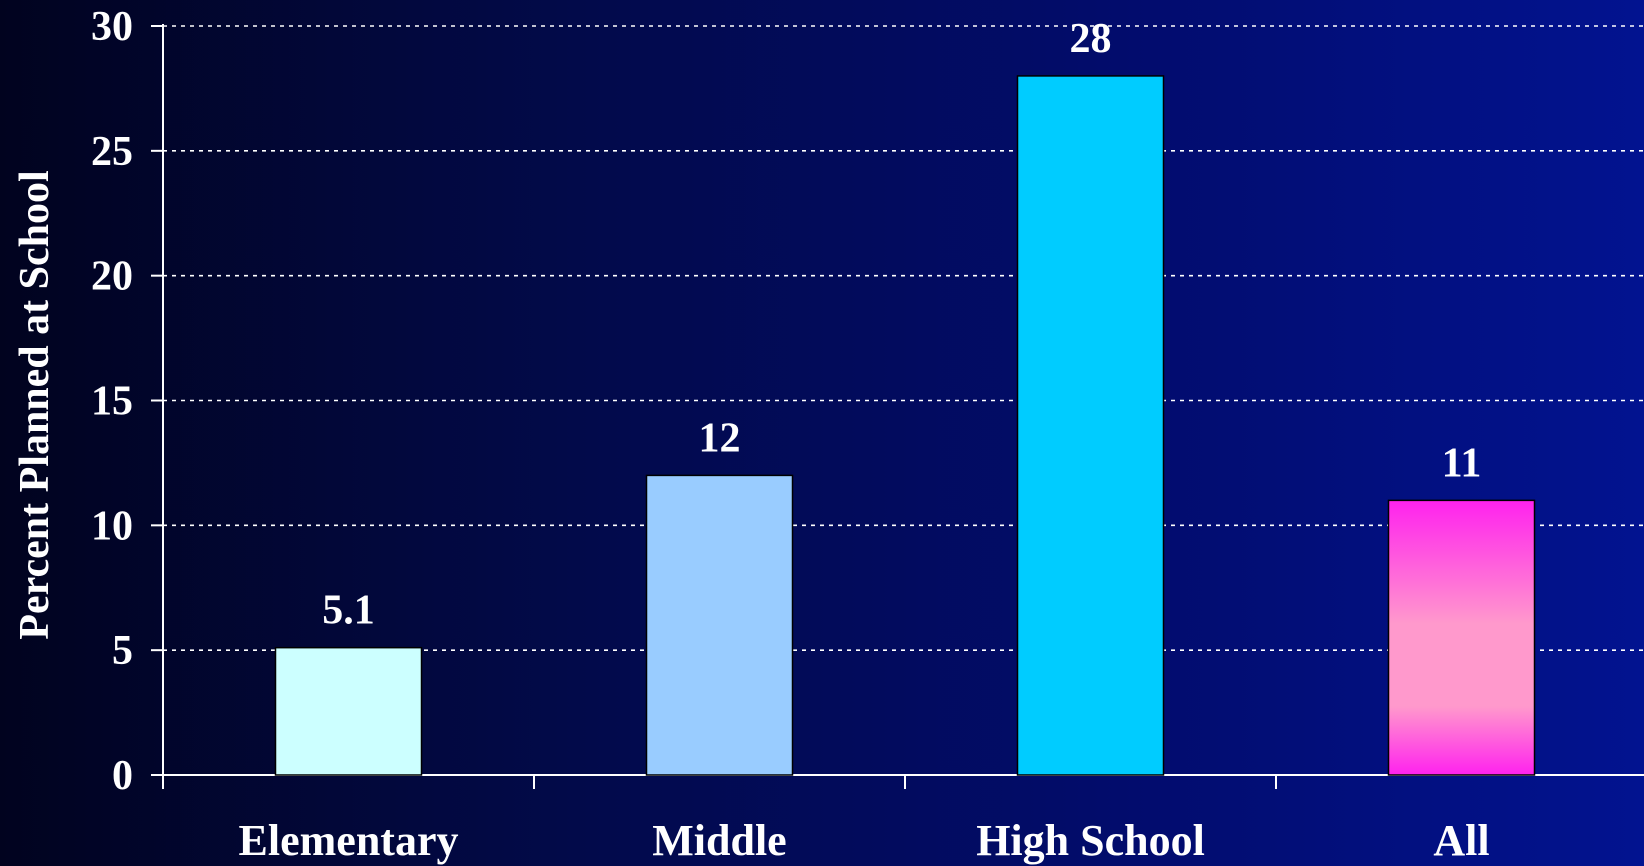  I want to click on y-tick-label-20: 20, so click(112, 277).